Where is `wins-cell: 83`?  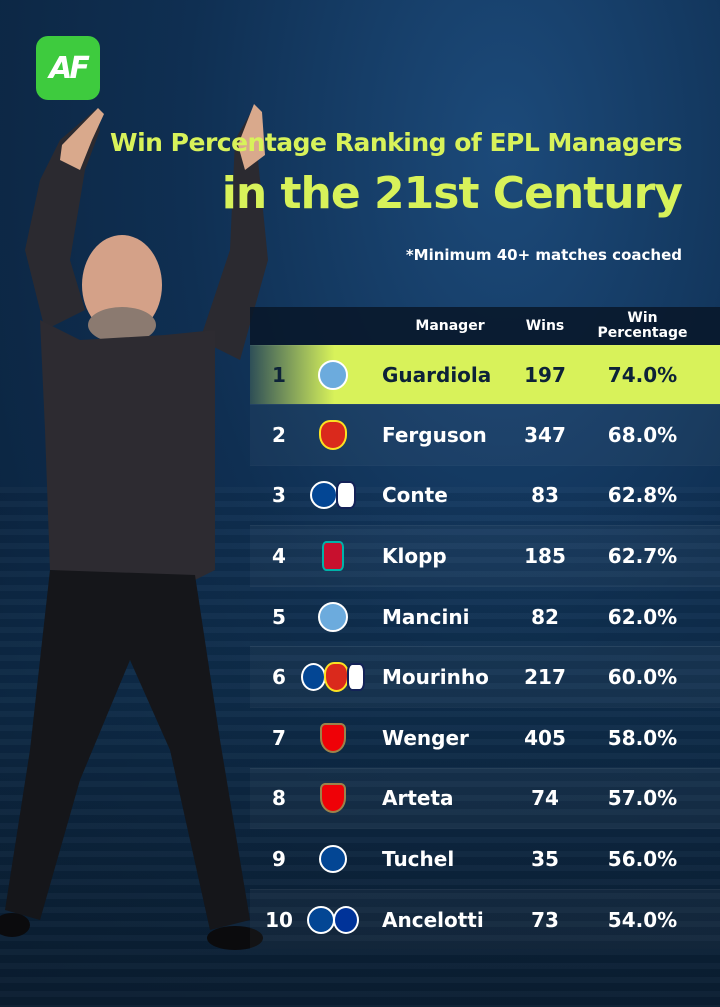 wins-cell: 83 is located at coordinates (545, 495).